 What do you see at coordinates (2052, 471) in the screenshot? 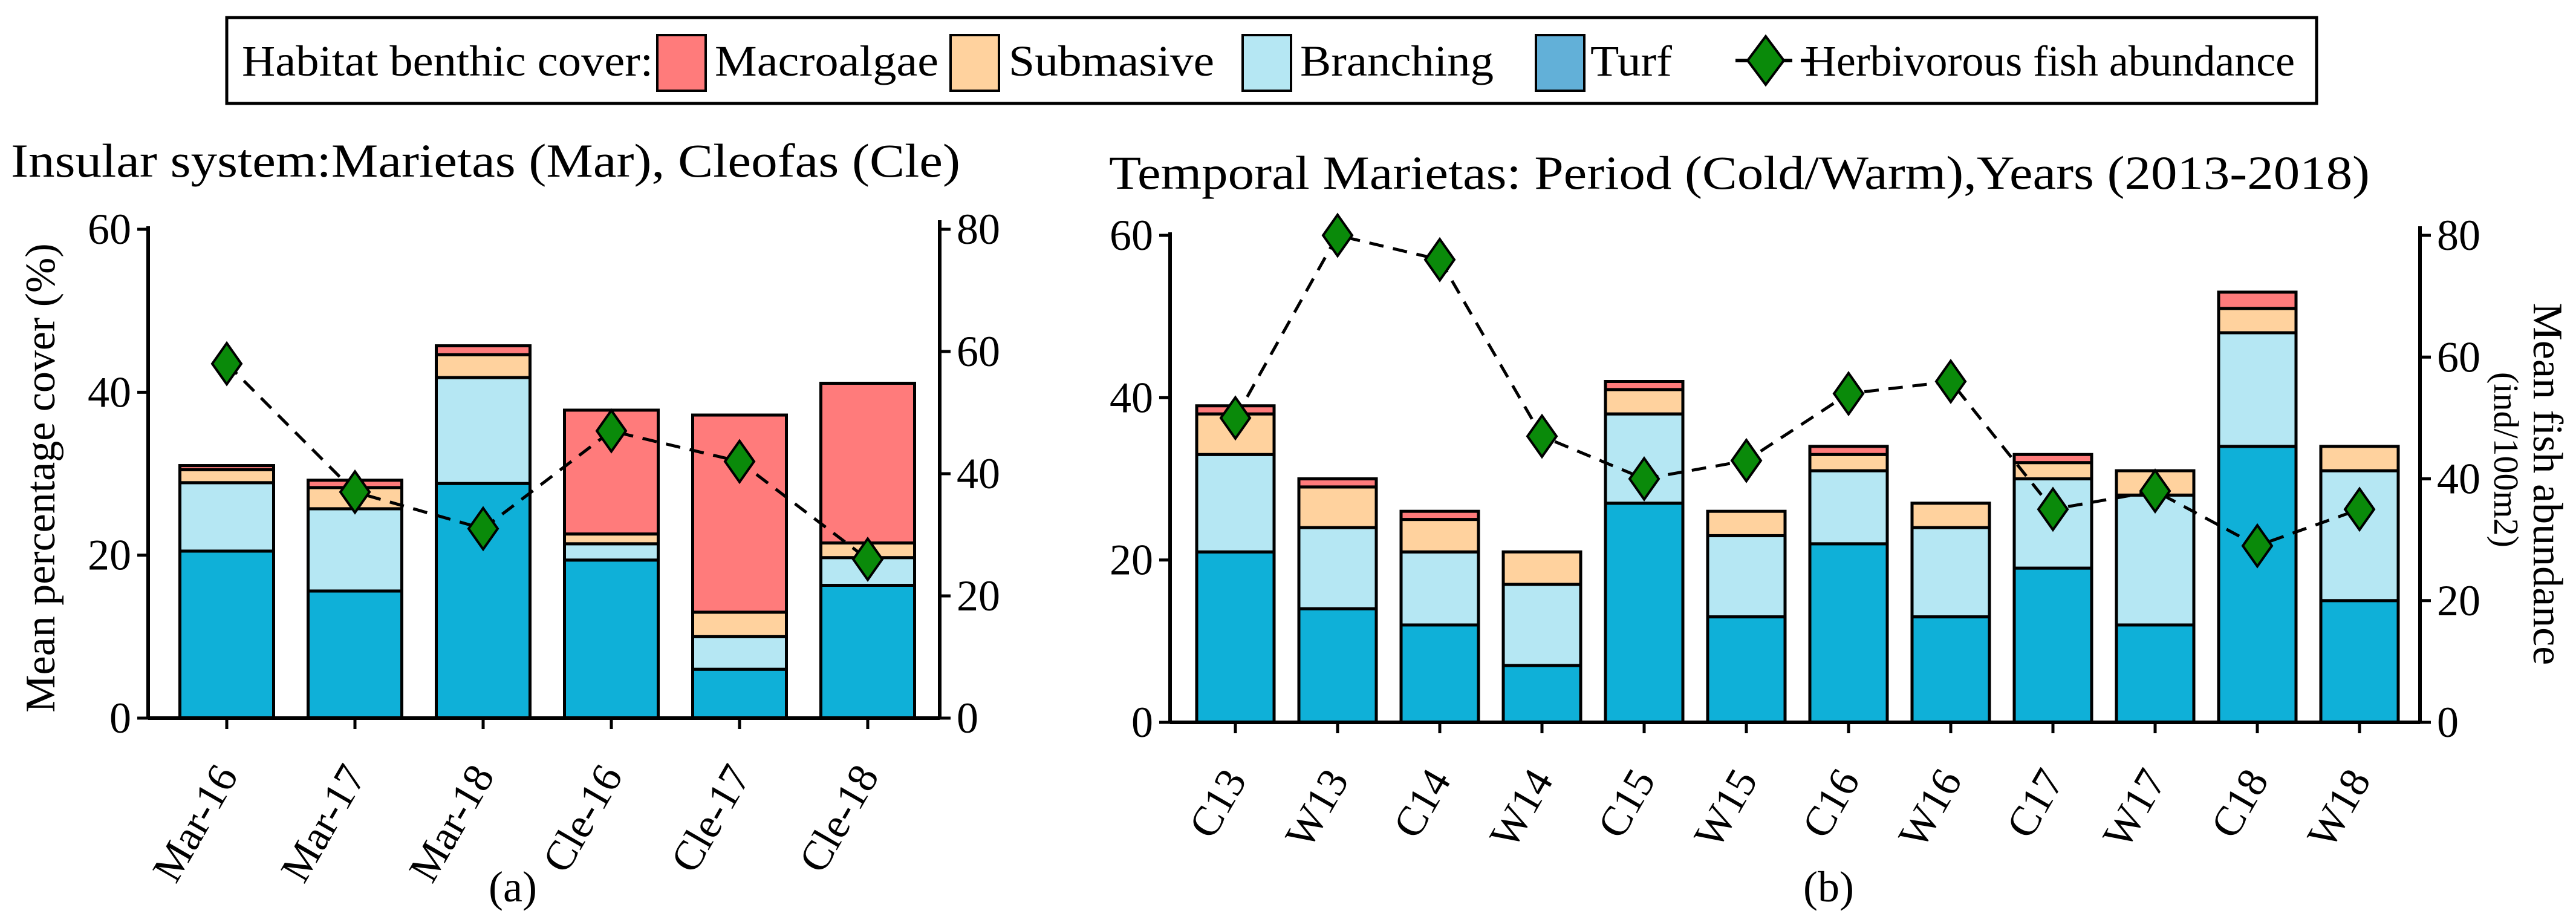
I see `bar-submasive-c17` at bounding box center [2052, 471].